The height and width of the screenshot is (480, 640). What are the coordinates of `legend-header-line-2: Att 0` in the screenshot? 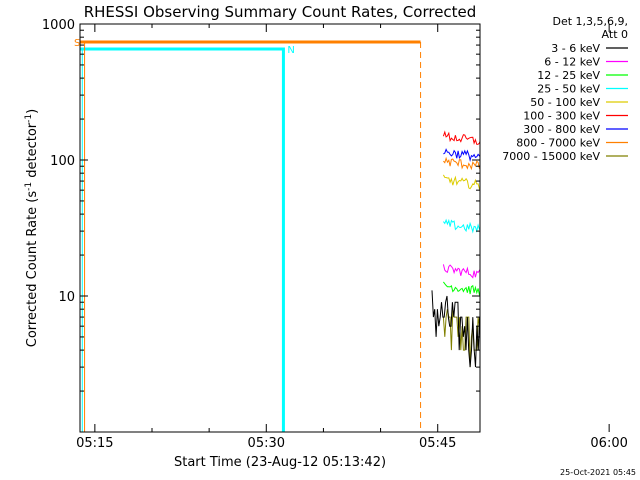 It's located at (615, 34).